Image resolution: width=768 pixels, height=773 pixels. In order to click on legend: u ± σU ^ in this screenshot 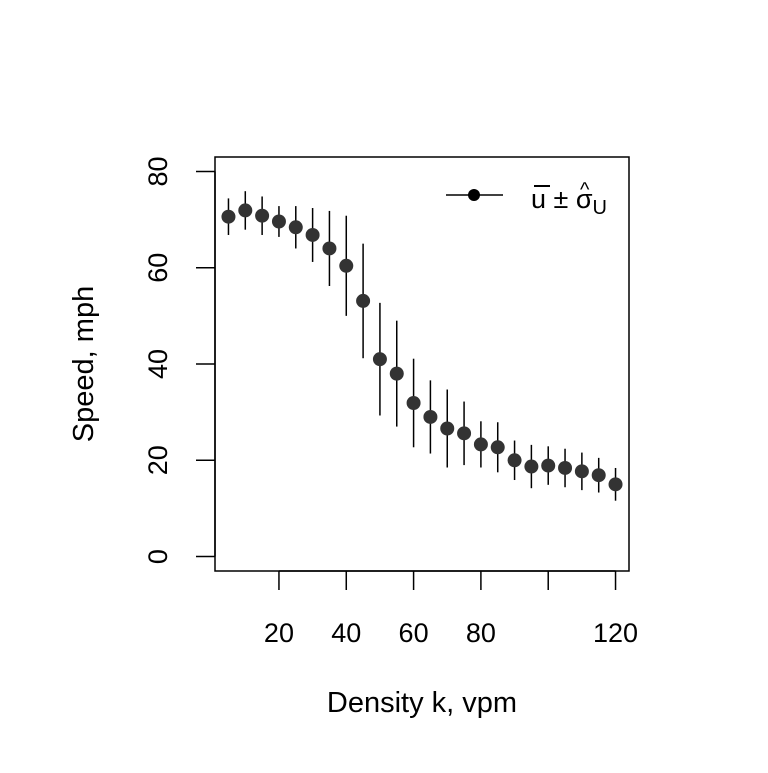, I will do `click(526, 199)`.